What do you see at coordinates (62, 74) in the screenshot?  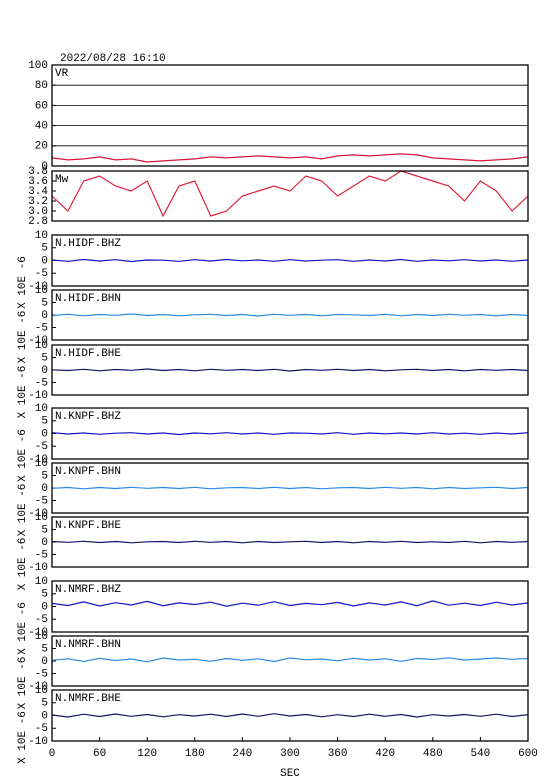 I see `panel-label: VR` at bounding box center [62, 74].